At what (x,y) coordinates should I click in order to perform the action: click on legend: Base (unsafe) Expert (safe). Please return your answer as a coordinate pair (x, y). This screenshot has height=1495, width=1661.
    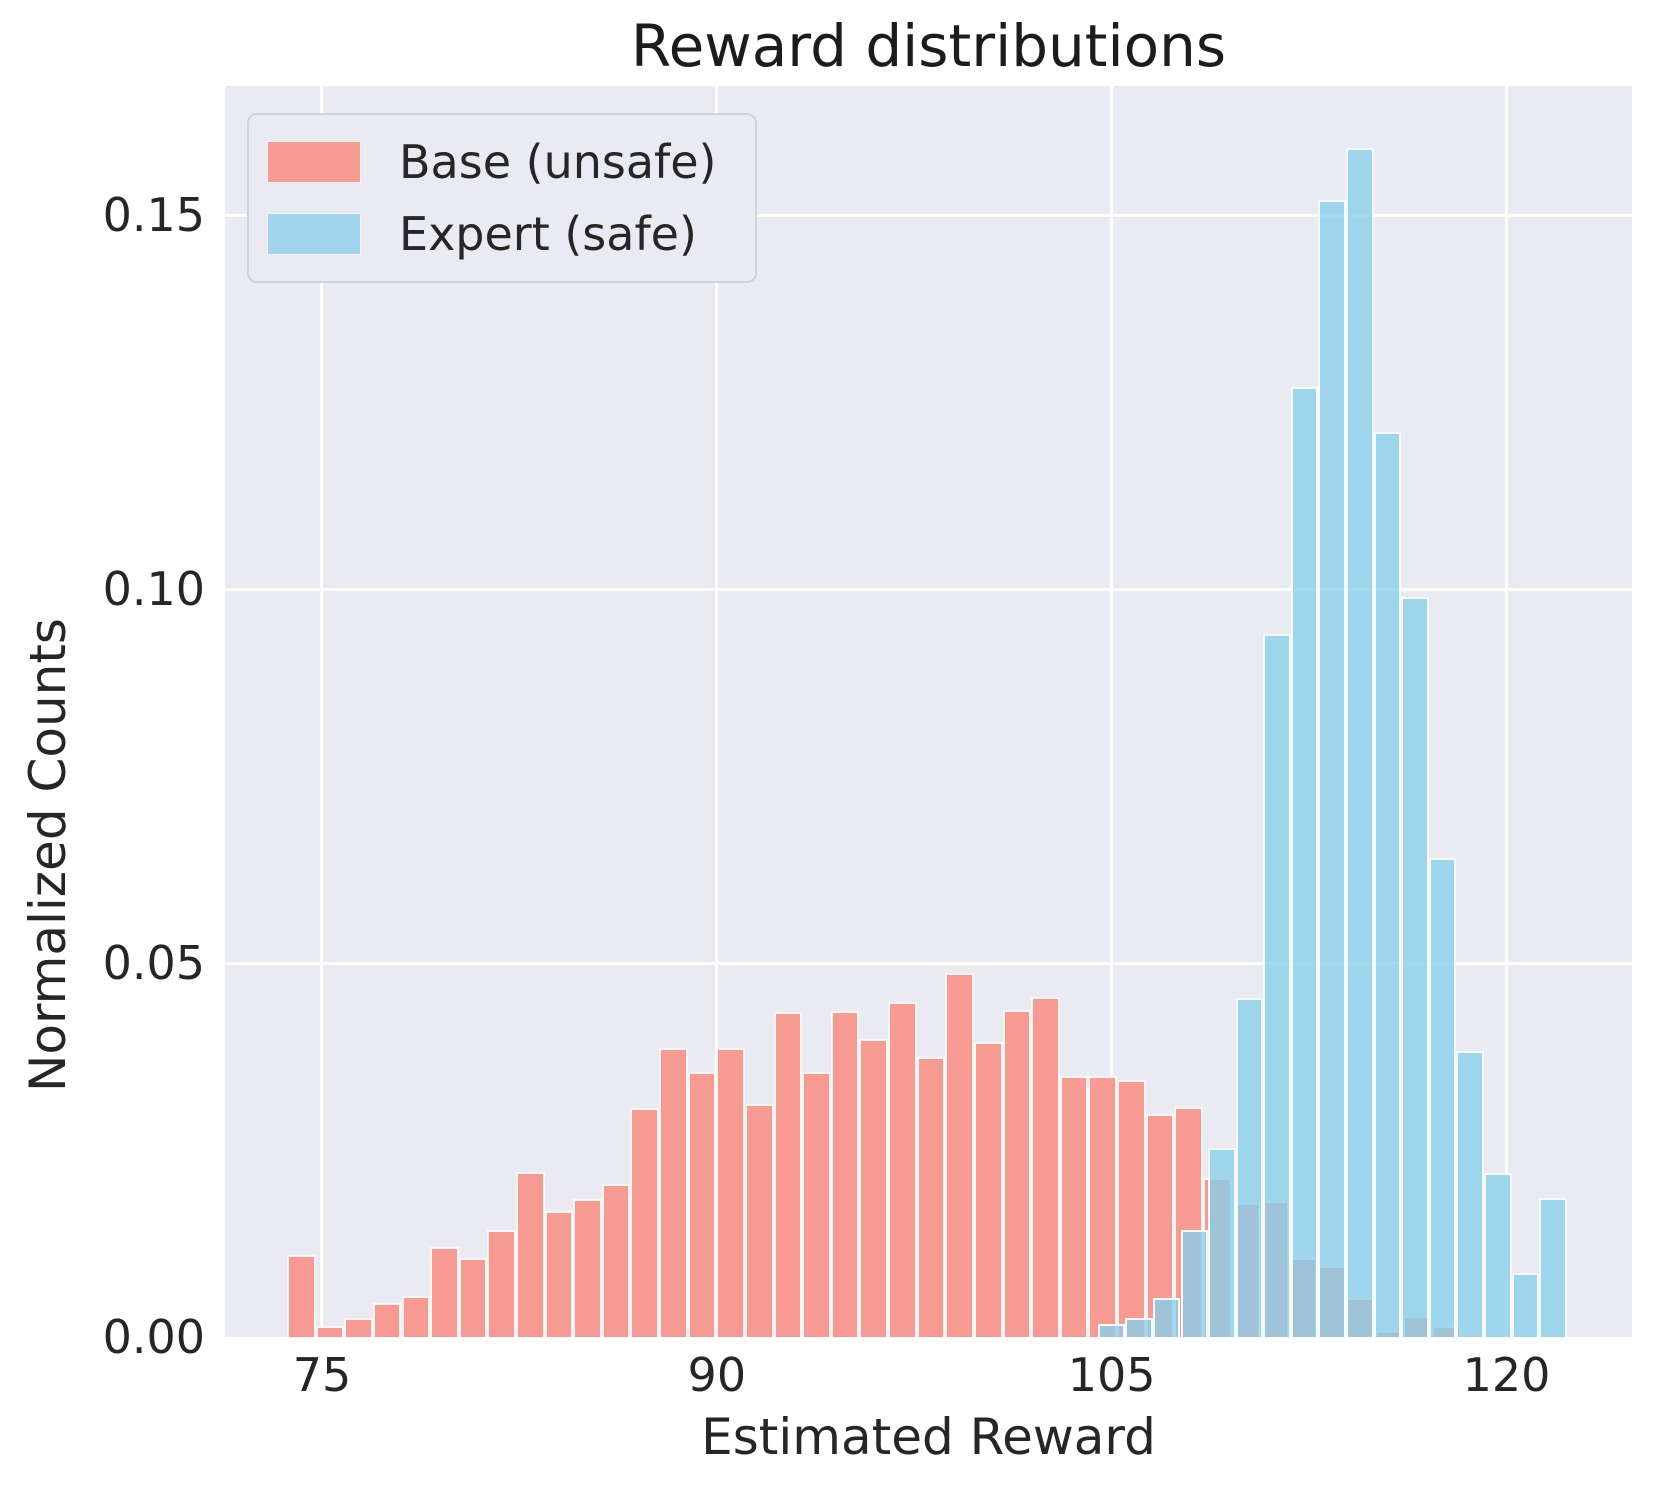
    Looking at the image, I should click on (502, 198).